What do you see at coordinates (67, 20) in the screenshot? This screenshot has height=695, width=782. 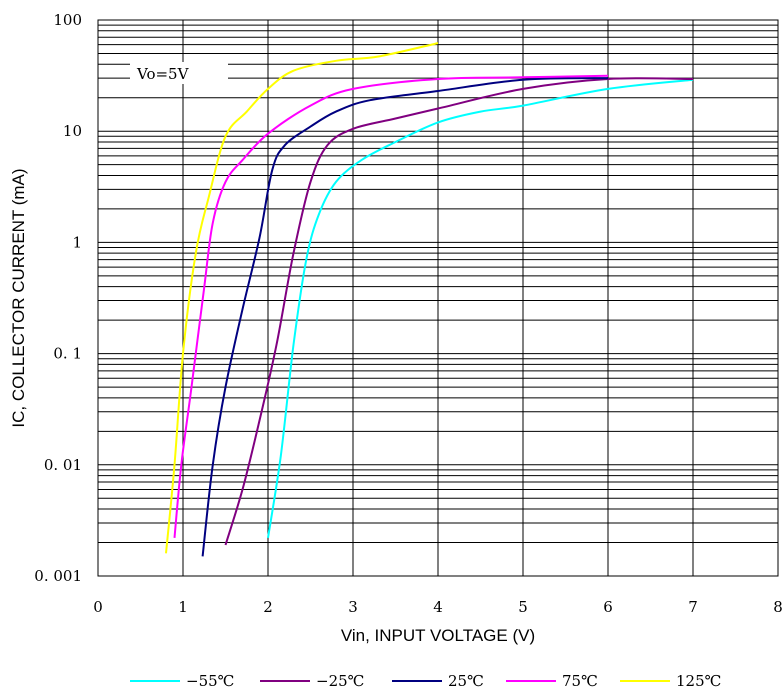 I see `y-tick-label: 100` at bounding box center [67, 20].